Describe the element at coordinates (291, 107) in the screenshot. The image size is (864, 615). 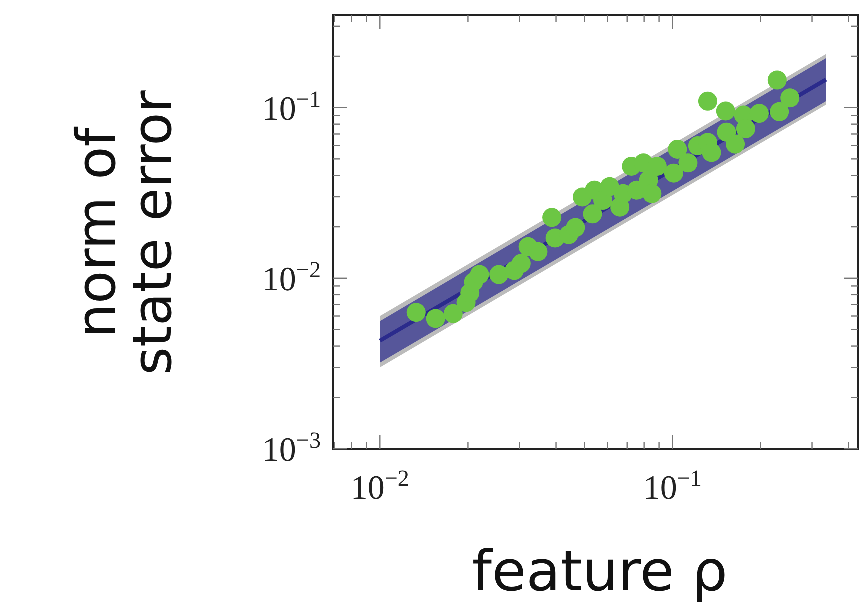
I see `y-tick-label: 10$^{−1}$` at that location.